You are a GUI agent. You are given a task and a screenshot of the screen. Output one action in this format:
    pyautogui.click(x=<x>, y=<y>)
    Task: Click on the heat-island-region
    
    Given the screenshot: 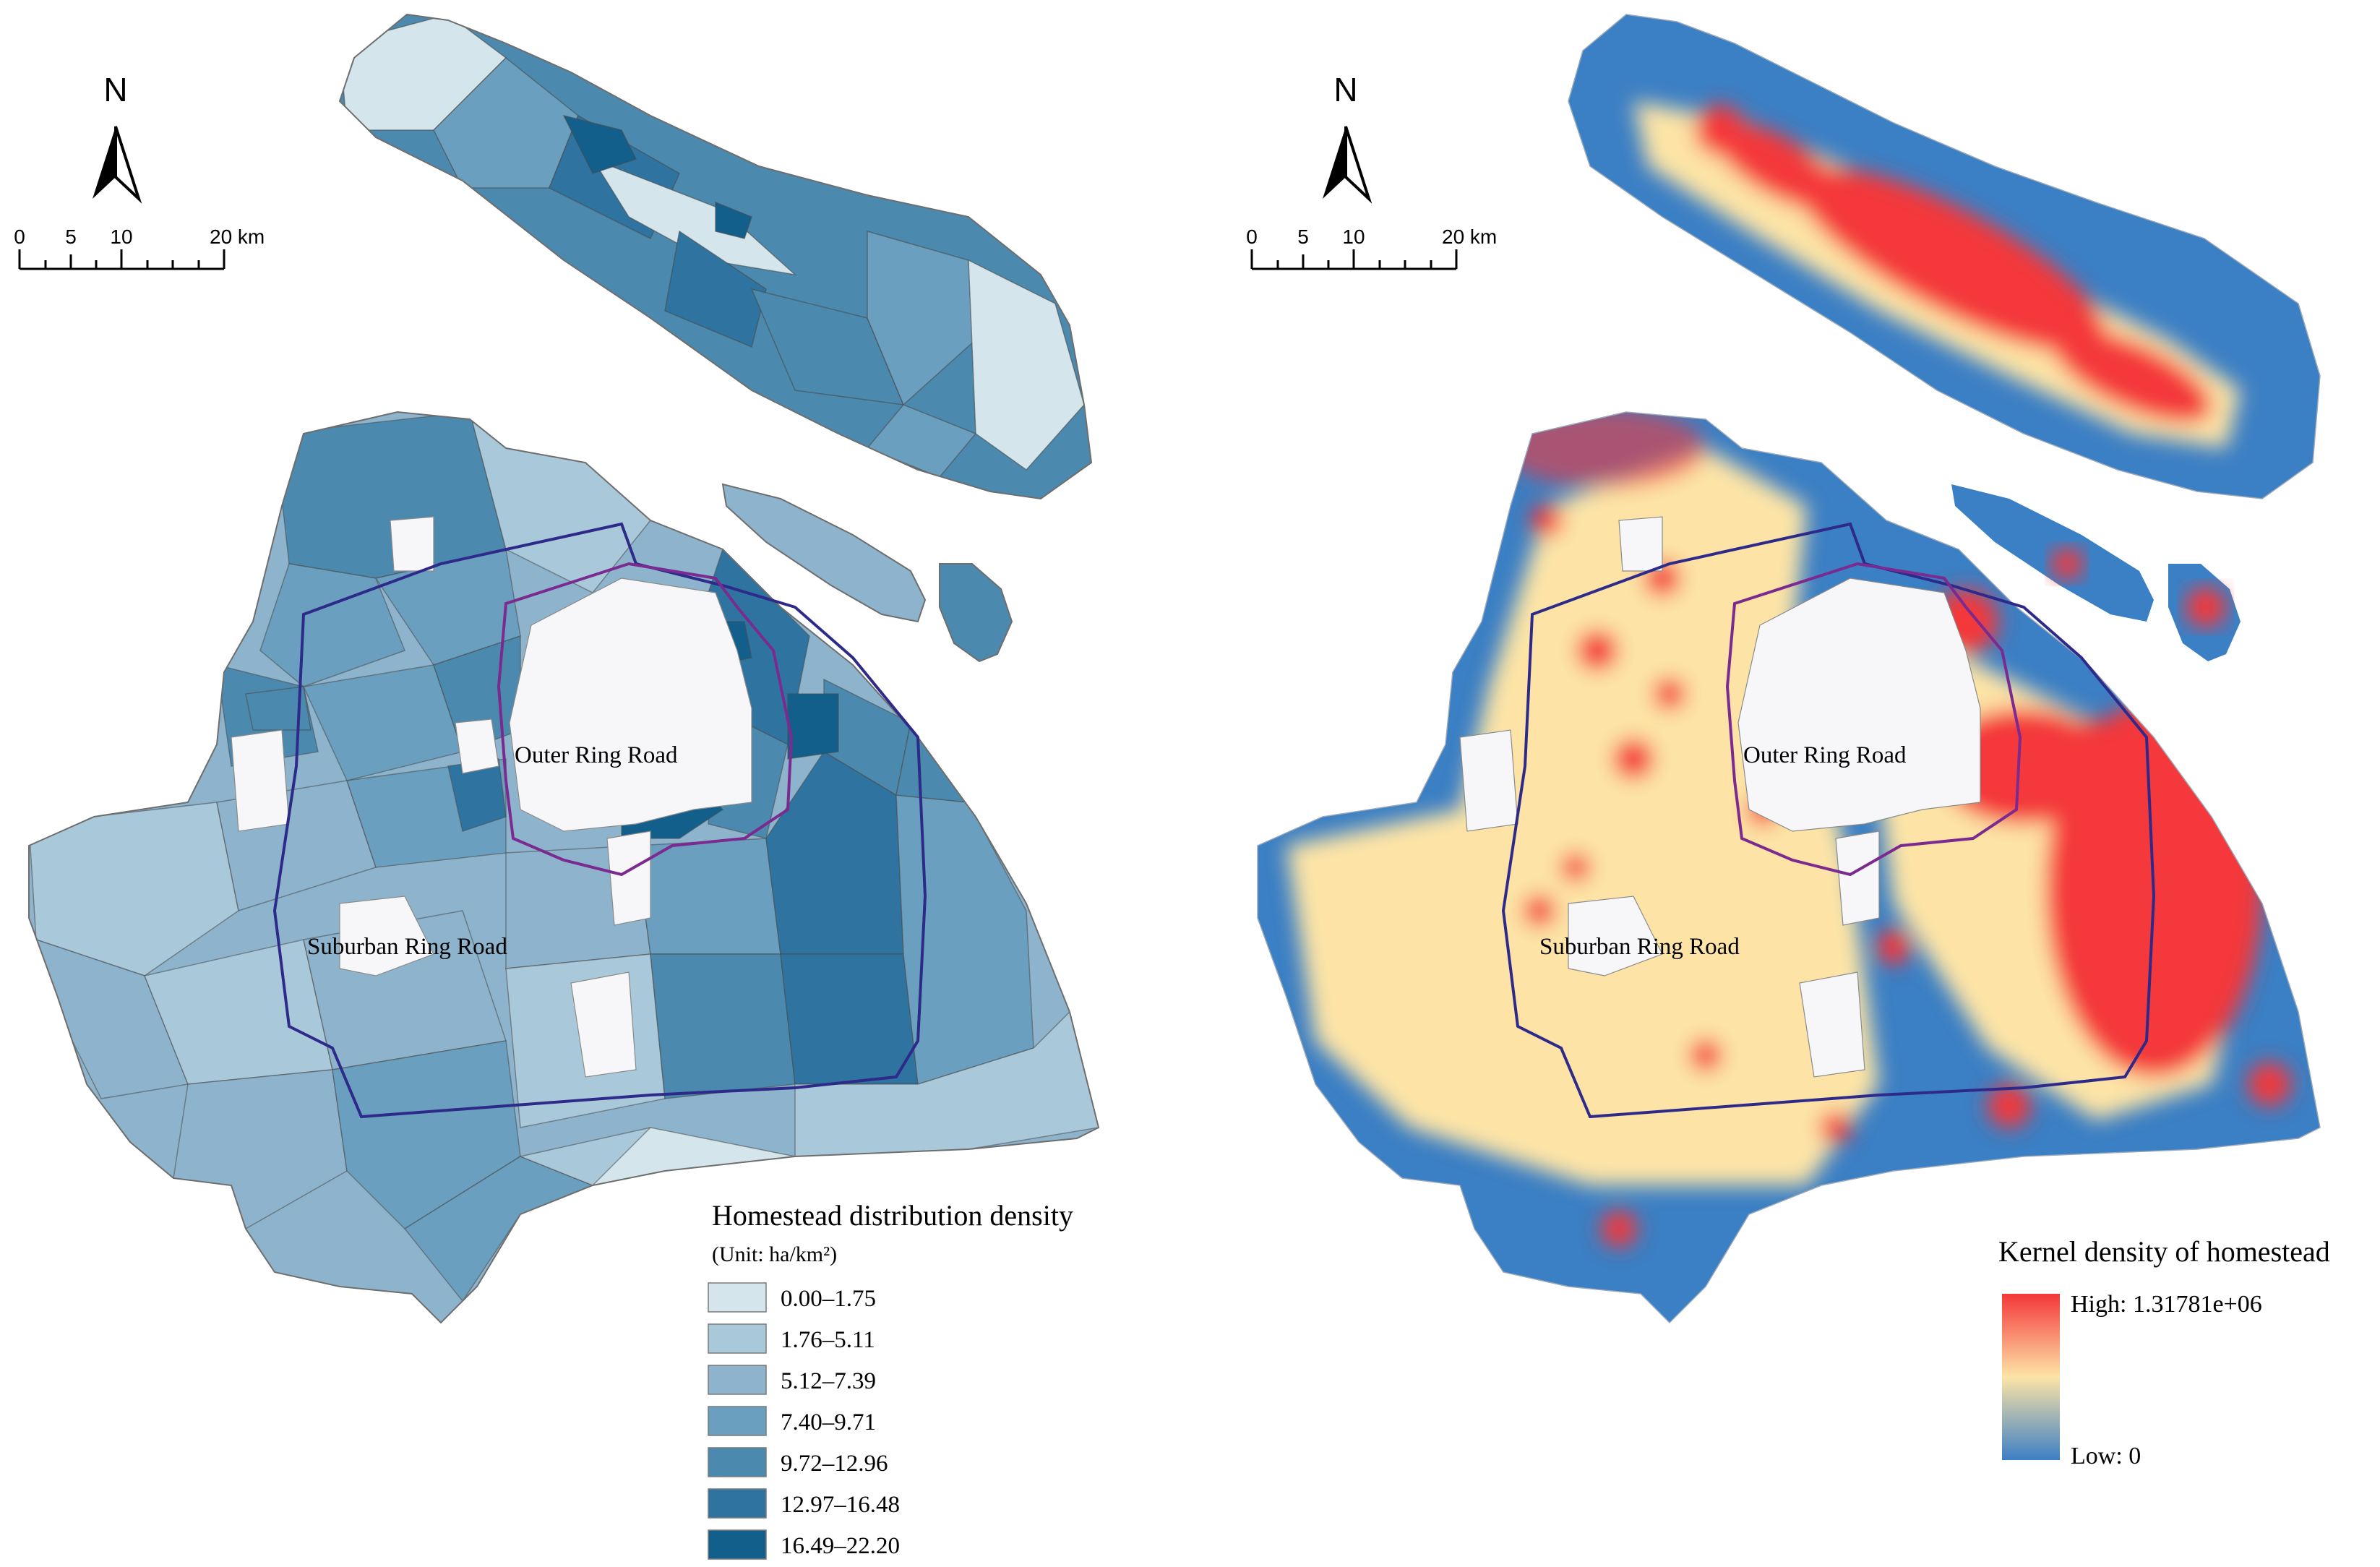 What is the action you would take?
    pyautogui.click(x=1944, y=256)
    